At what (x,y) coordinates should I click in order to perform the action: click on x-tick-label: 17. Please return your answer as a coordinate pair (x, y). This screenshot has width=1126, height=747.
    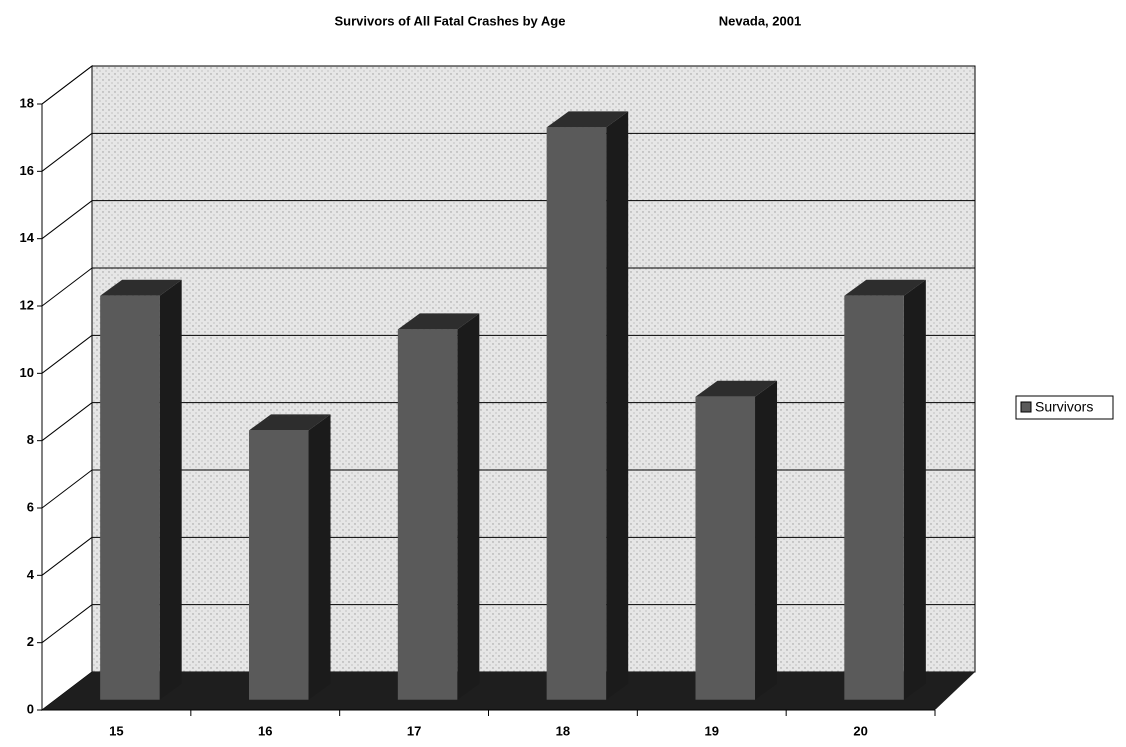
    Looking at the image, I should click on (414, 730).